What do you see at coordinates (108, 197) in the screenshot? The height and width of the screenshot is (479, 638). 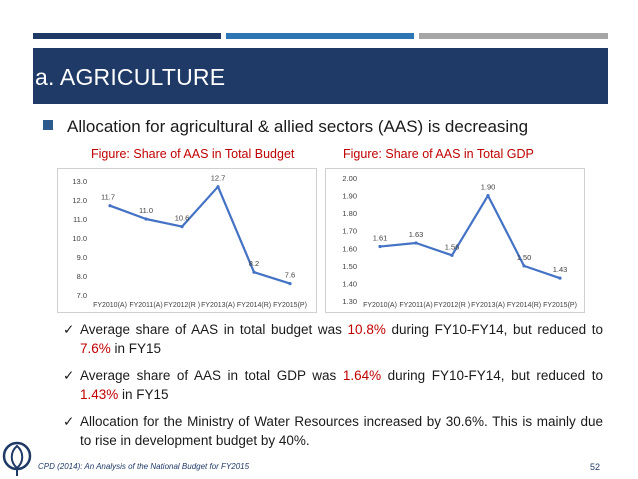 I see `data-label: 11.7` at bounding box center [108, 197].